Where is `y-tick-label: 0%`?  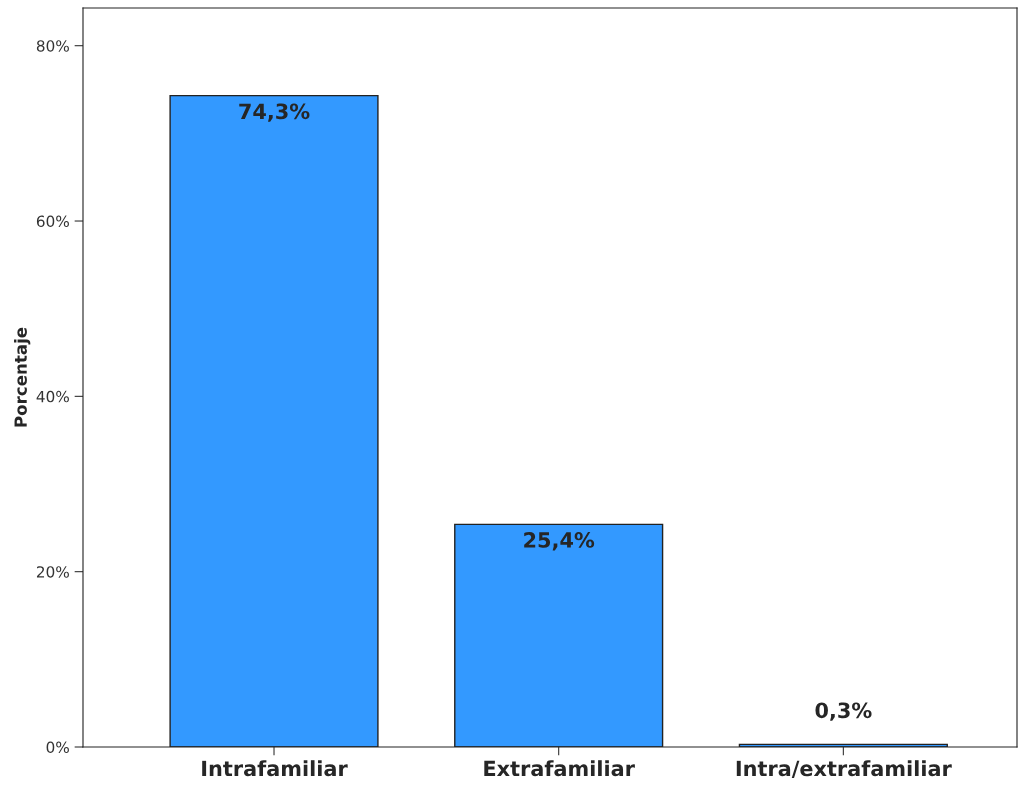 y-tick-label: 0% is located at coordinates (57, 747).